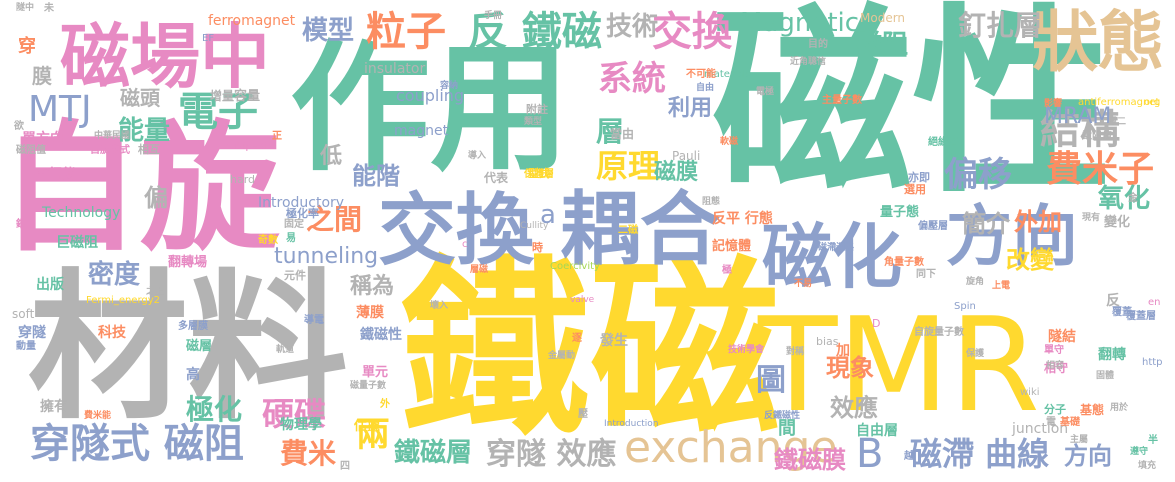 The height and width of the screenshot is (482, 1175). I want to click on word-daibiao: 代表, so click(496, 178).